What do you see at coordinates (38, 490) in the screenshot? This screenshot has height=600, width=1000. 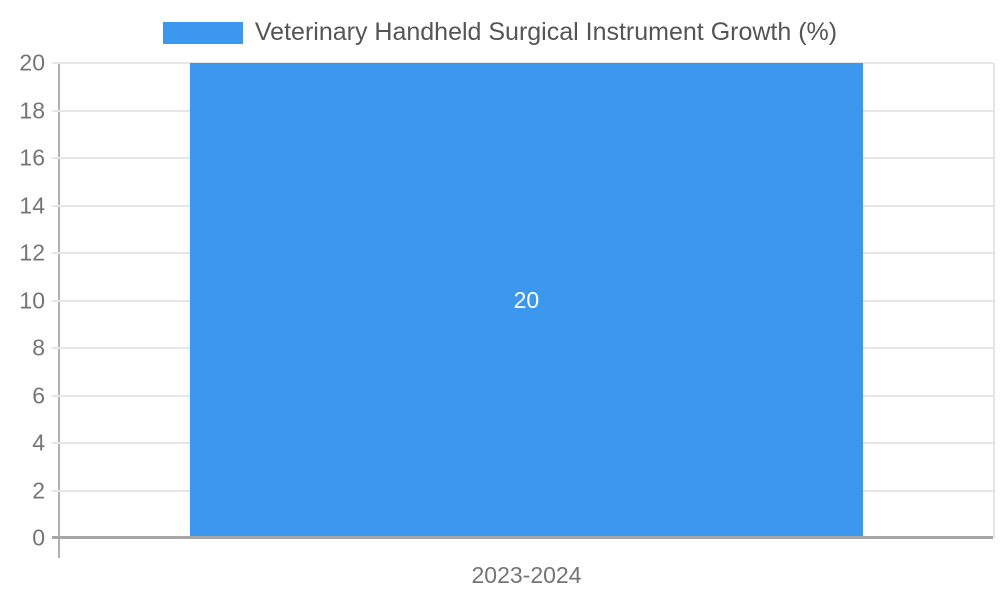 I see `y-tick-label: 2` at bounding box center [38, 490].